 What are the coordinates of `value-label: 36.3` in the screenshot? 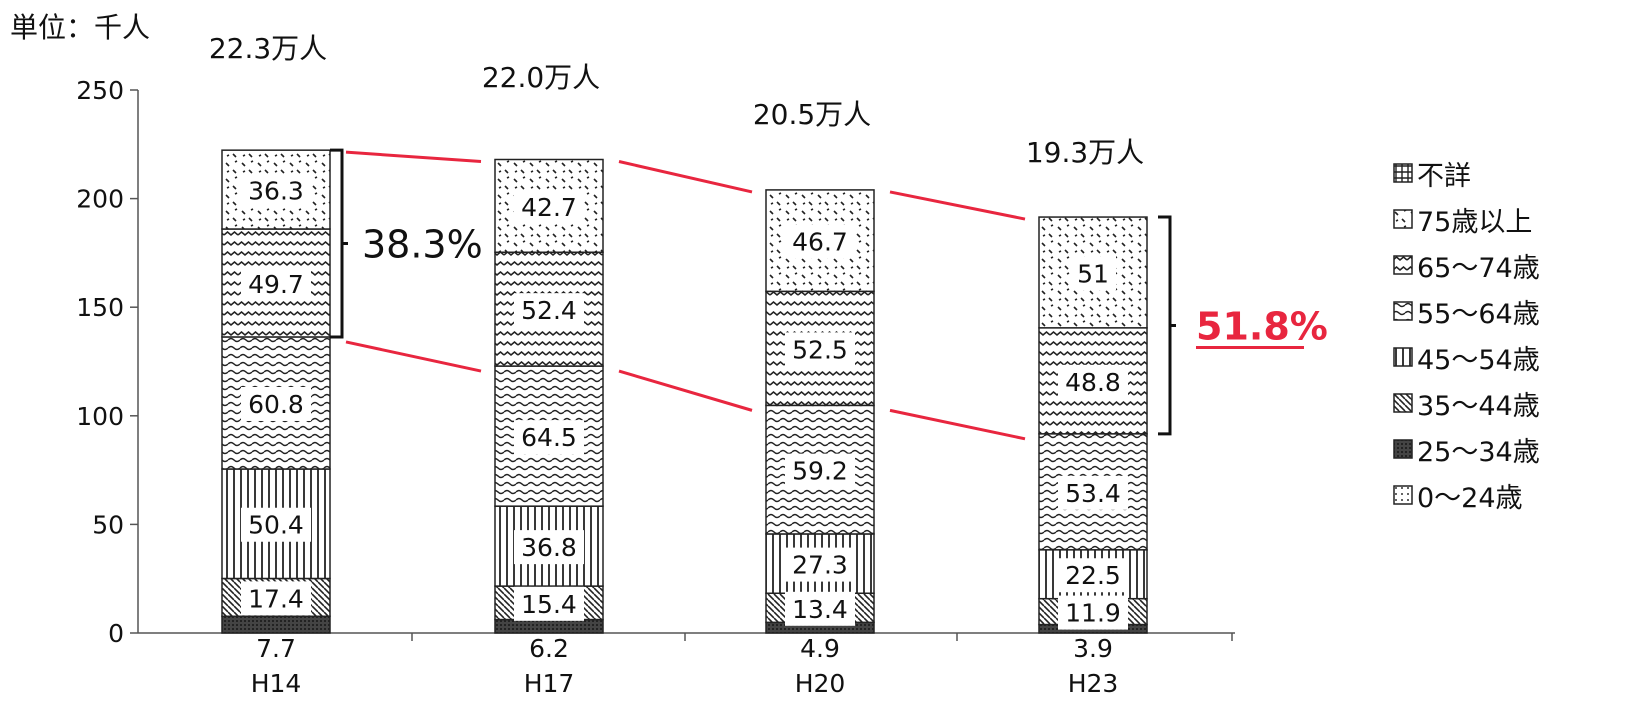 It's located at (276, 191).